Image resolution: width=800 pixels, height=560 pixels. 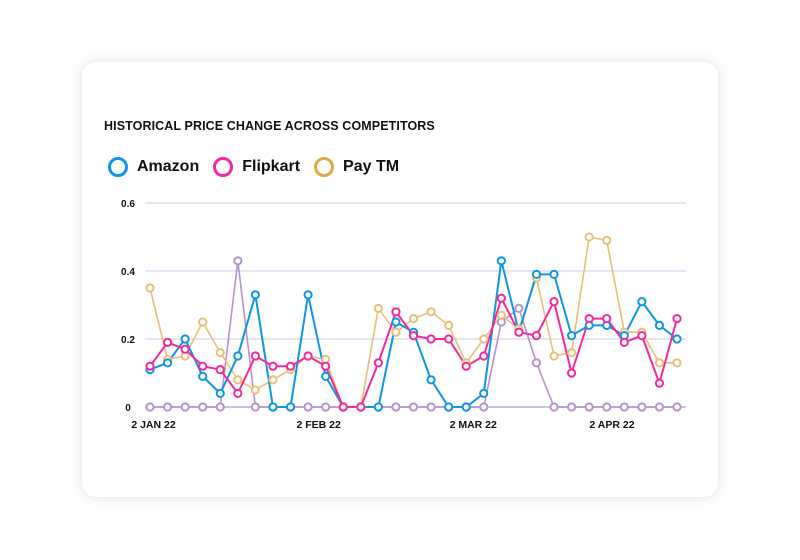 I want to click on legend-amazon: Amazon, so click(x=153, y=167).